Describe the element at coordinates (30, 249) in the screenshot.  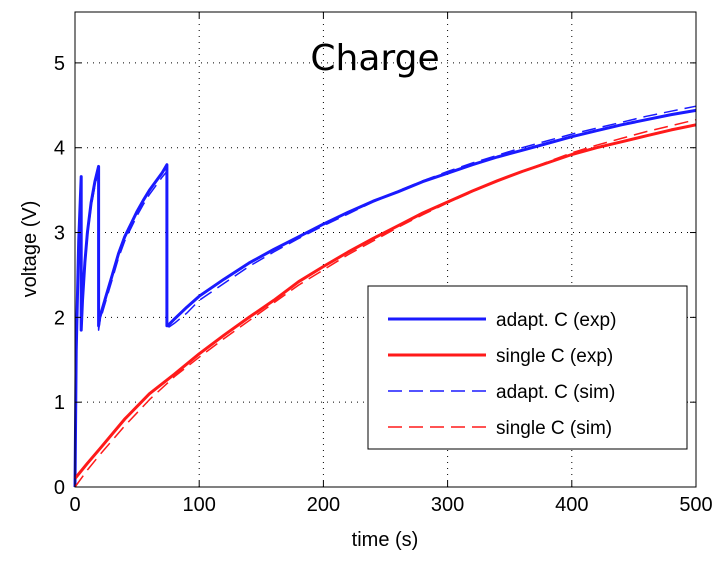
I see `y-axis-label: voltage (V)` at that location.